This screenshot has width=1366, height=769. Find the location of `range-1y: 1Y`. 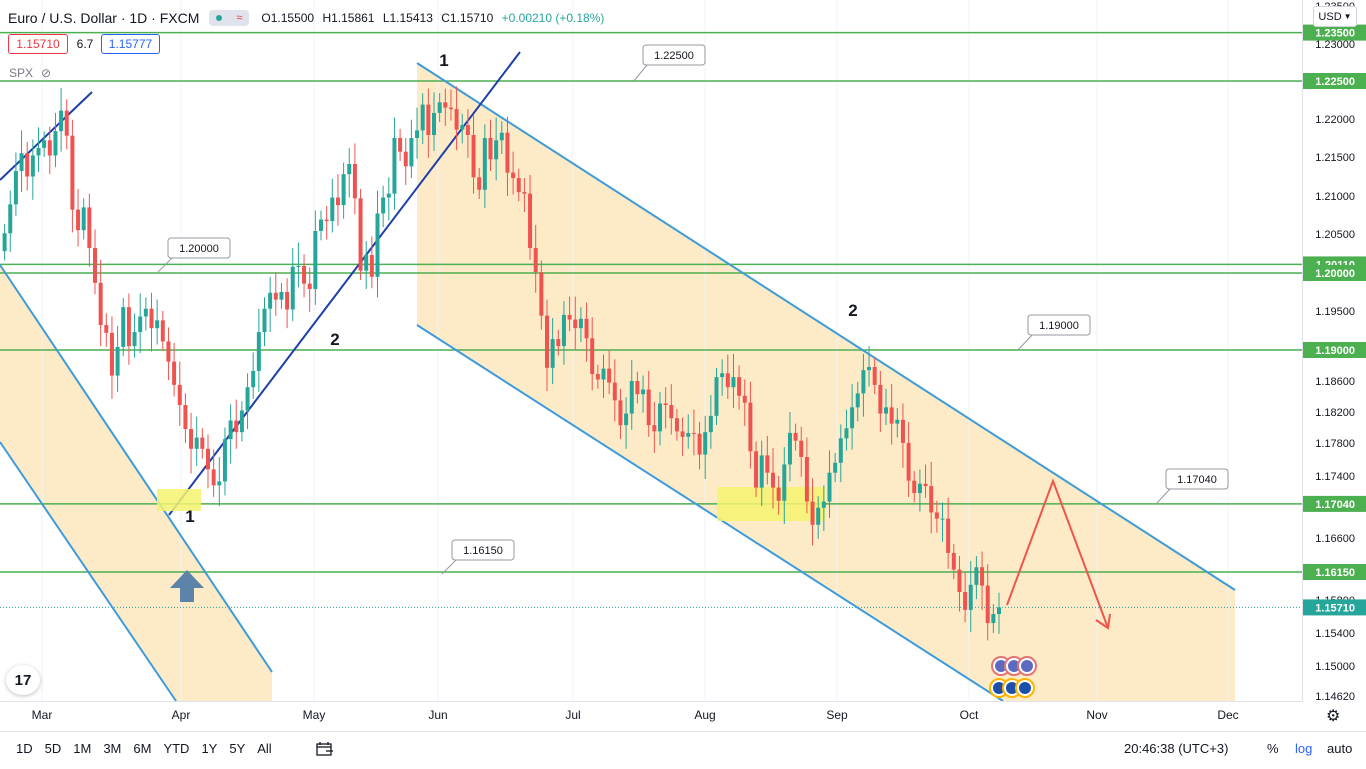

range-1y: 1Y is located at coordinates (209, 748).